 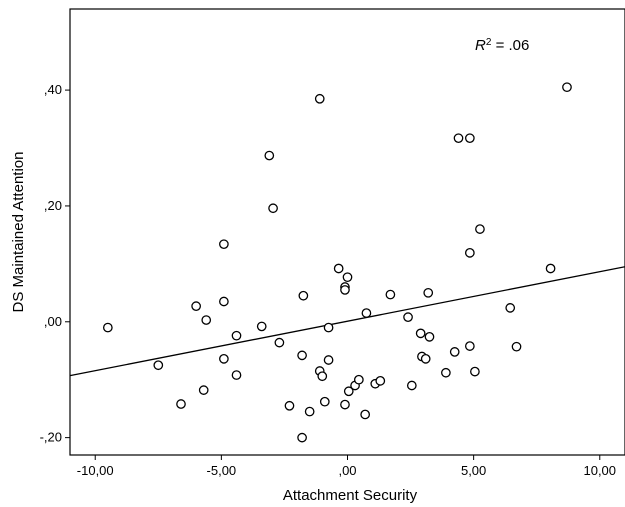 I want to click on x-tick-label: 5,00, so click(x=473, y=470).